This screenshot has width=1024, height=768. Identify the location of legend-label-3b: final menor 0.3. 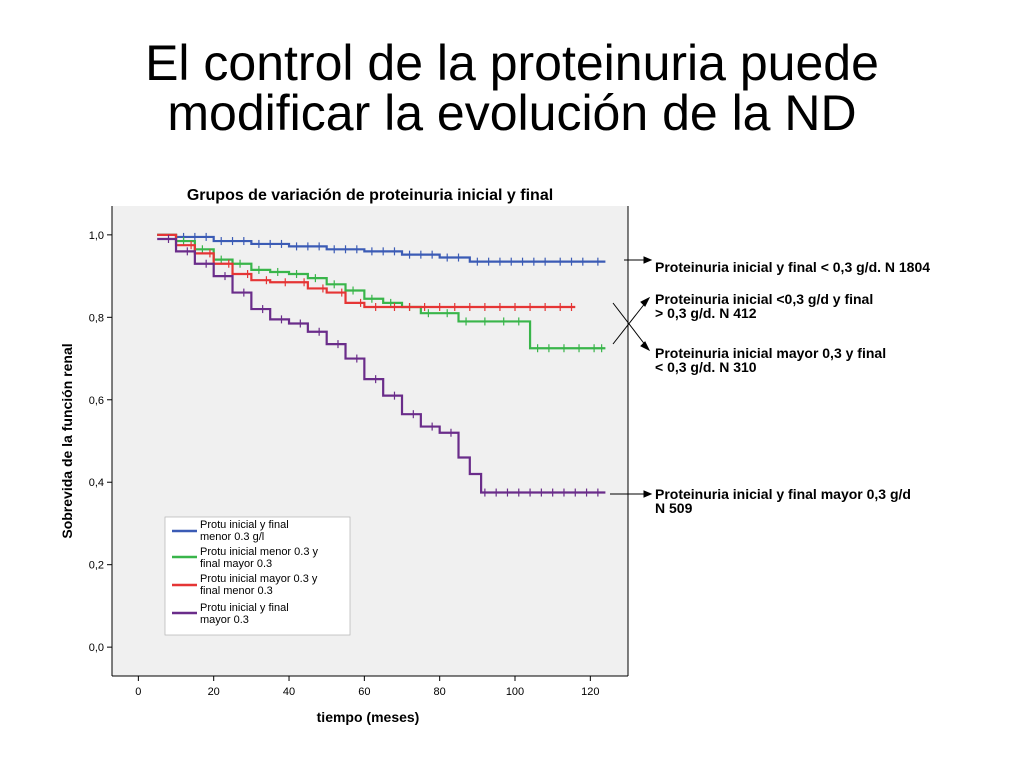
(236, 591).